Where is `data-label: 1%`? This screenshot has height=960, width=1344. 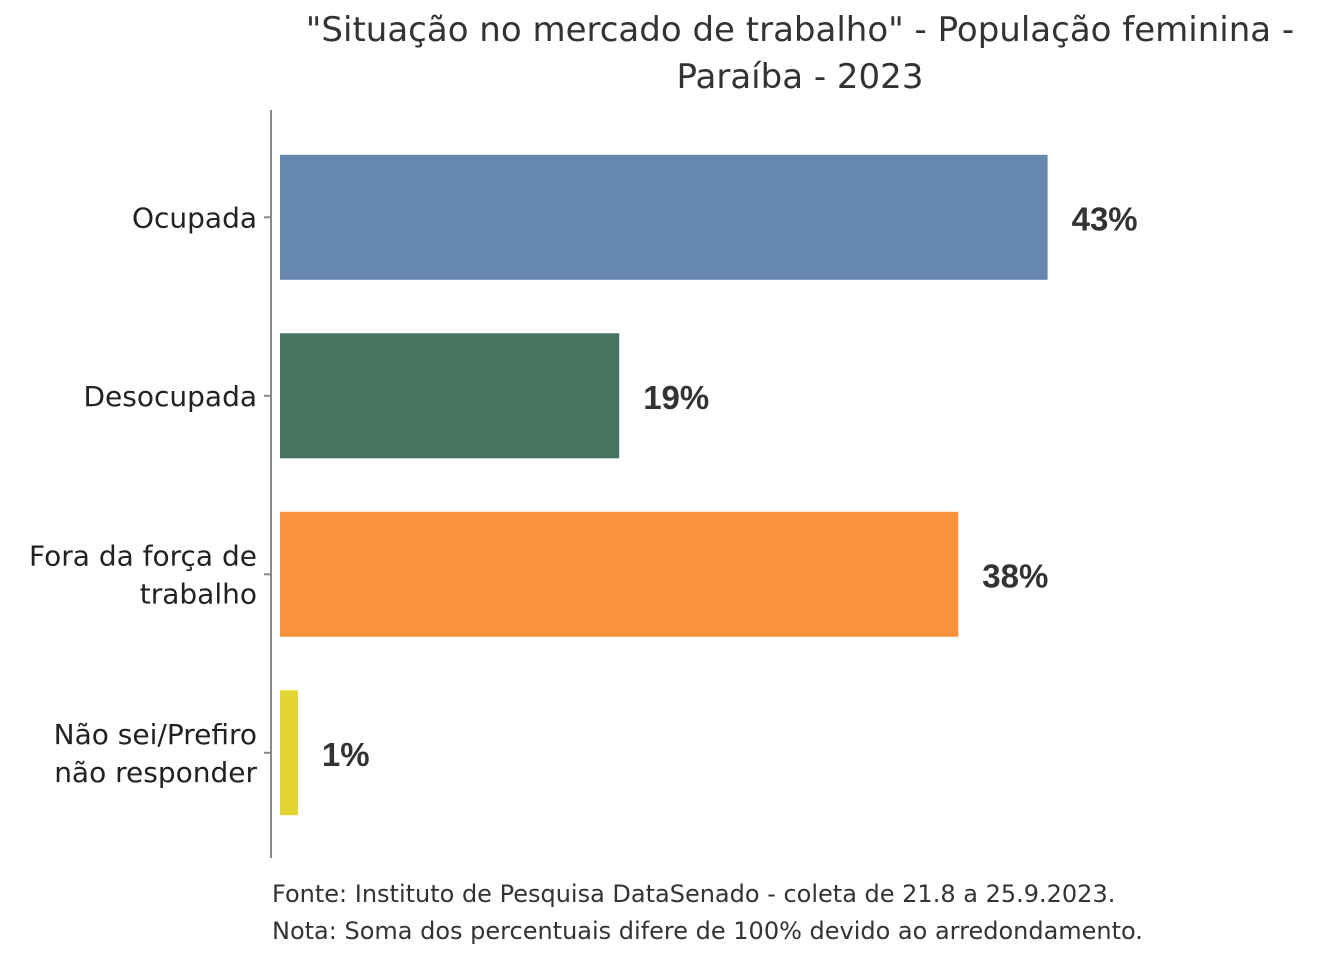 data-label: 1% is located at coordinates (346, 754).